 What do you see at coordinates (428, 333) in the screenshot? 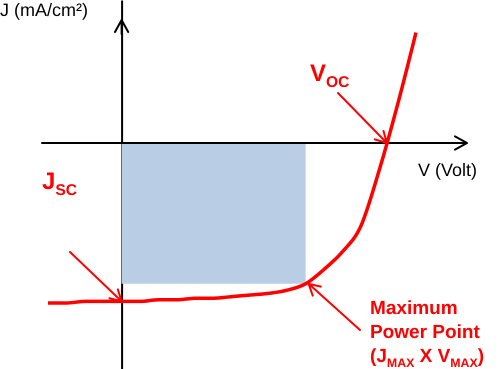
I see `annotation: Maximum Power Point (J$_{MAX}$ X V$_{MAX}$)` at bounding box center [428, 333].